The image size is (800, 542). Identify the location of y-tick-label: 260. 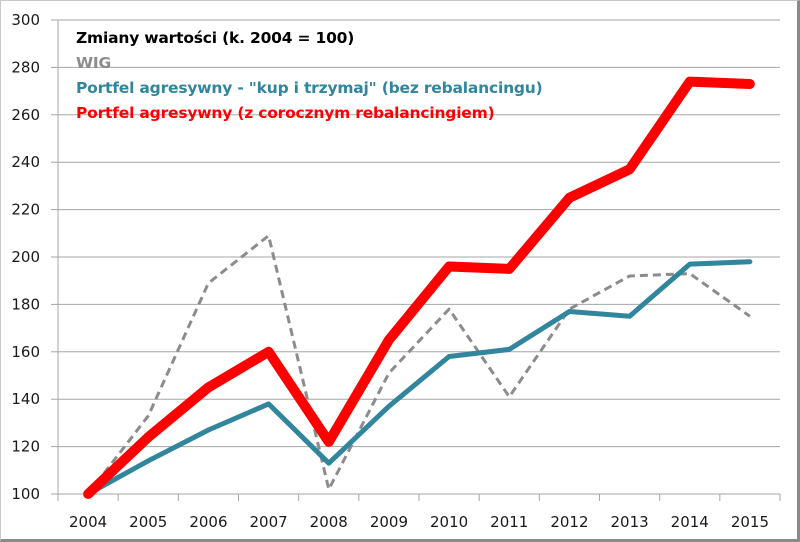
(25, 115).